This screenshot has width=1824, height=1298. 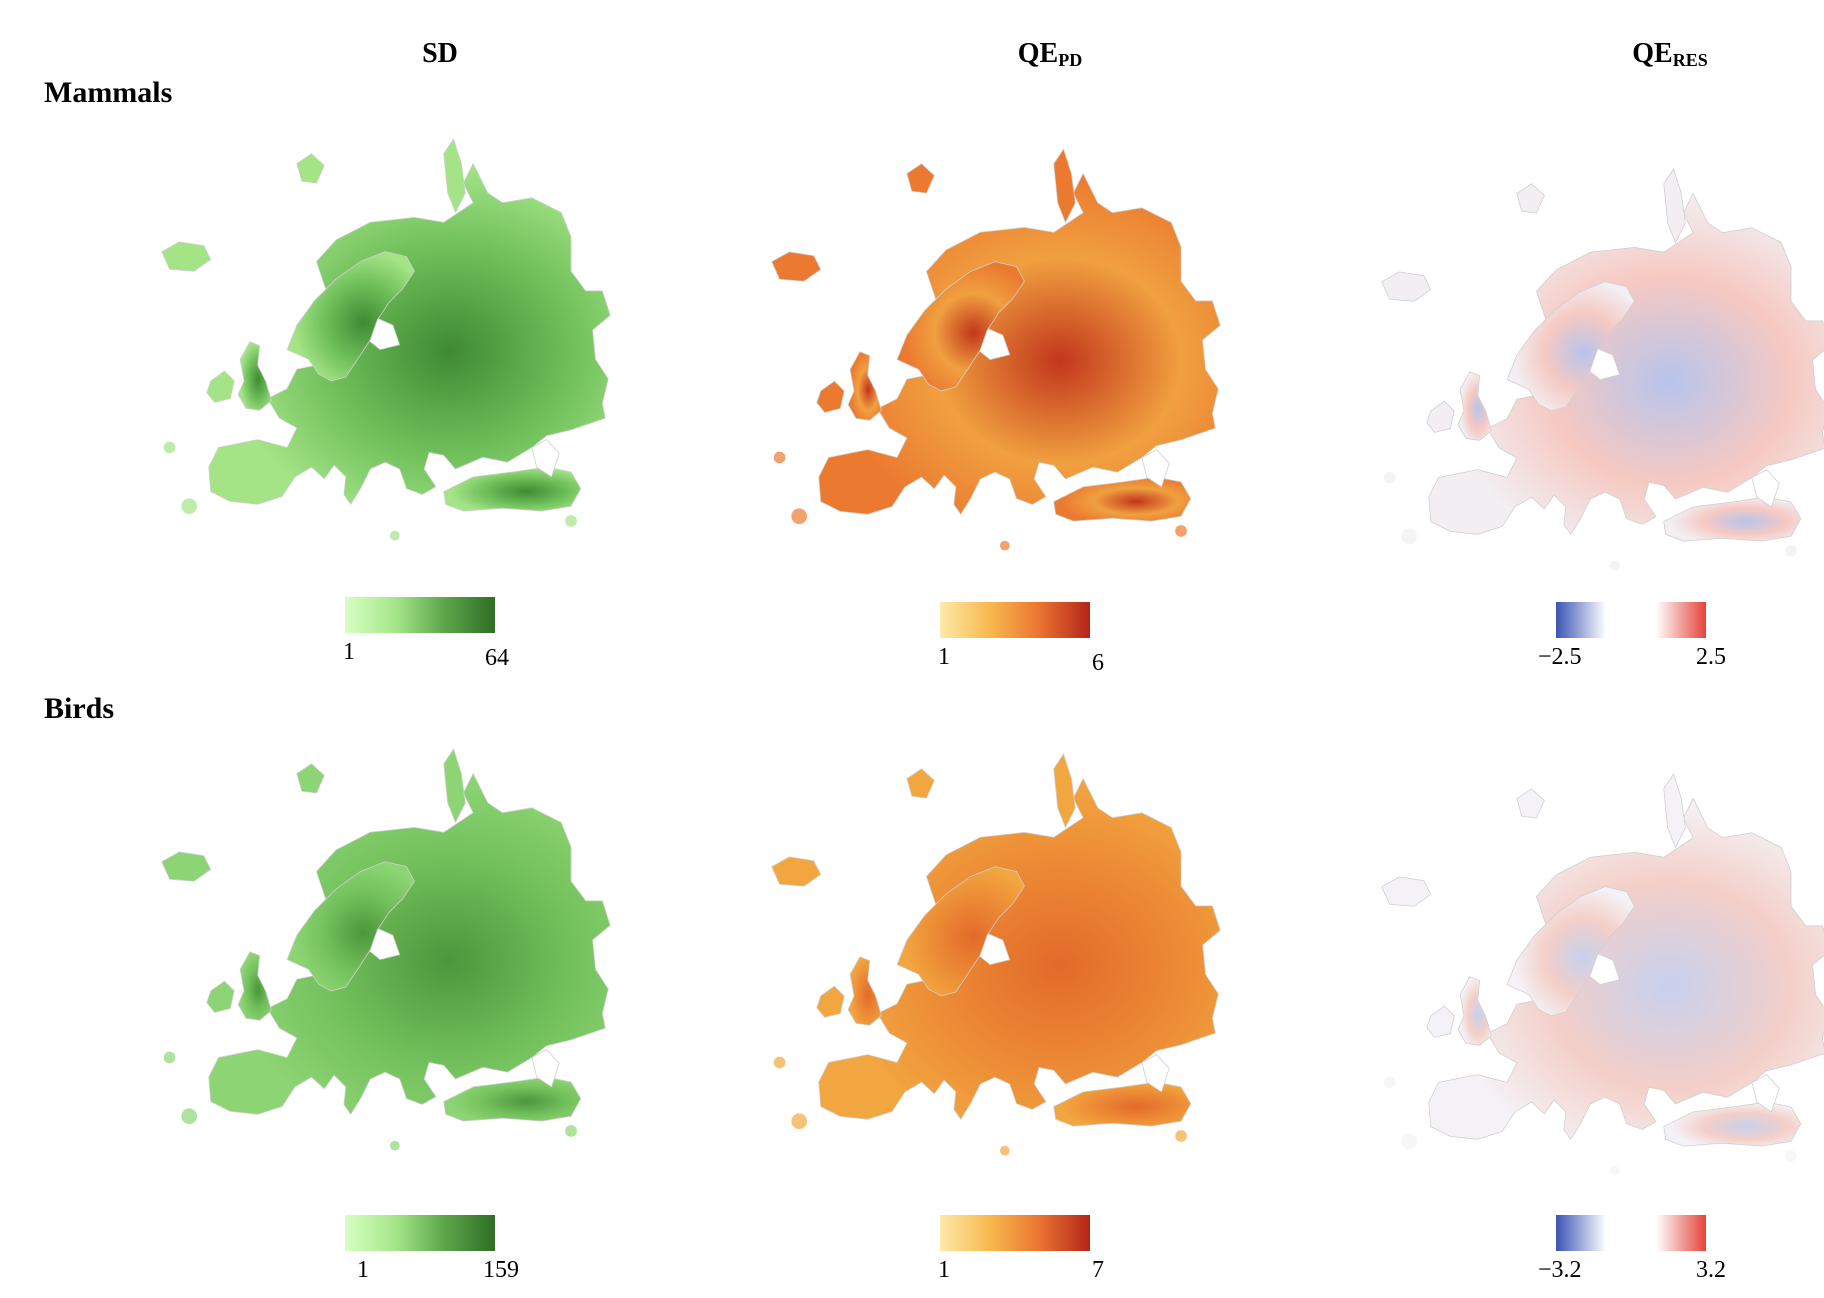 I want to click on column-title-qepd: QEPD, so click(x=1050, y=54).